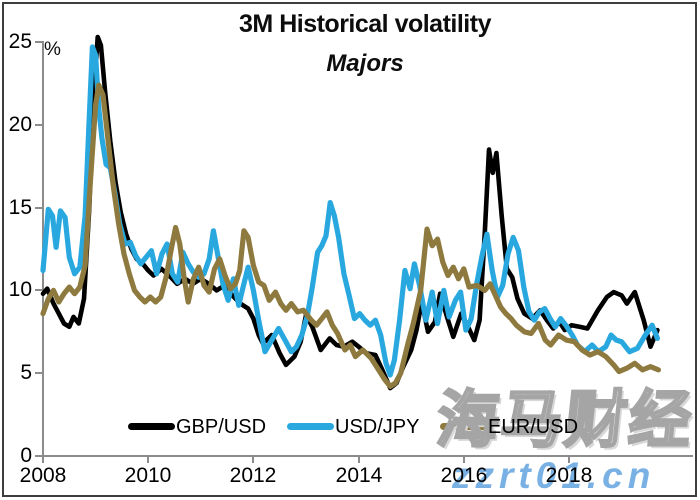 The height and width of the screenshot is (500, 700). What do you see at coordinates (253, 475) in the screenshot?
I see `x-tick-label: 2012` at bounding box center [253, 475].